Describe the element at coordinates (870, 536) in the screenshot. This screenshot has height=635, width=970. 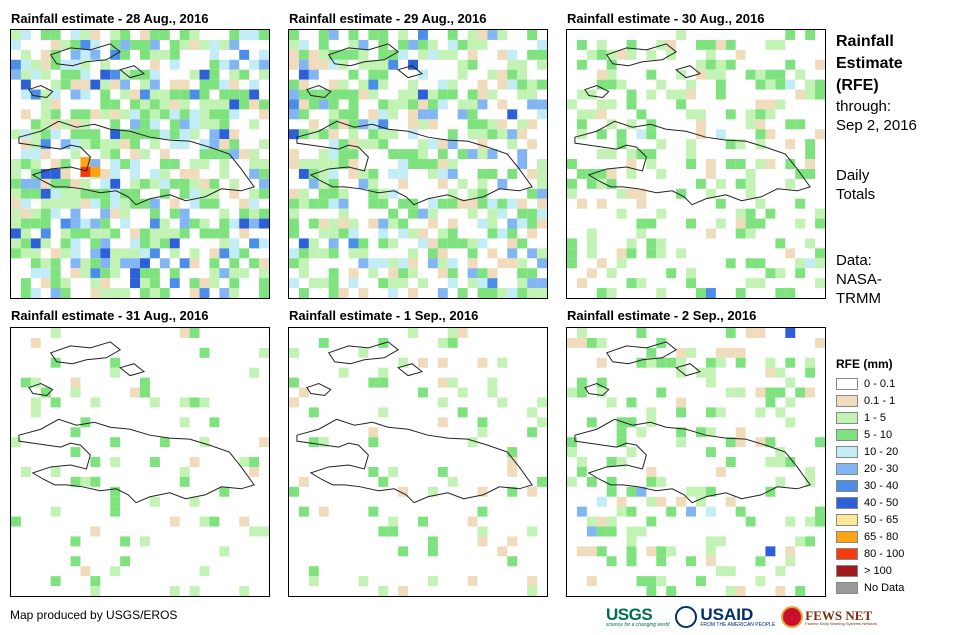
I see `legend-row: 65 - 80` at that location.